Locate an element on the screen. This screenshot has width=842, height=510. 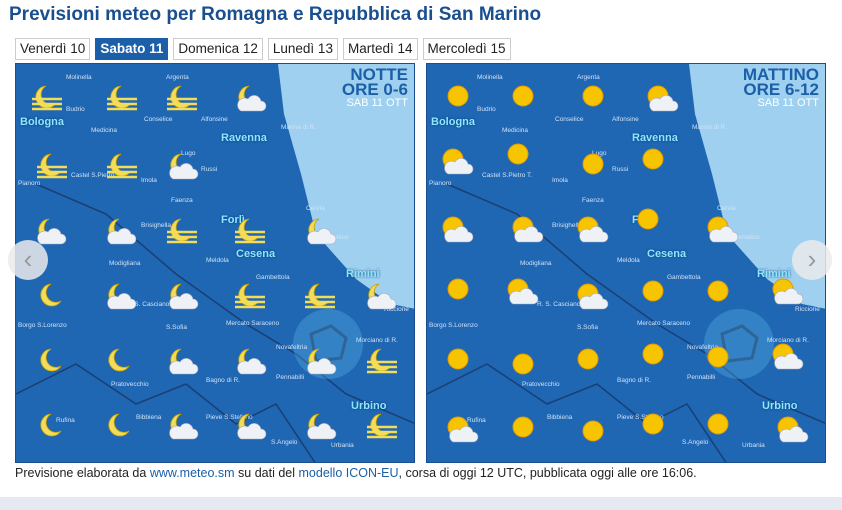
bottom-bar is located at coordinates (421, 503).